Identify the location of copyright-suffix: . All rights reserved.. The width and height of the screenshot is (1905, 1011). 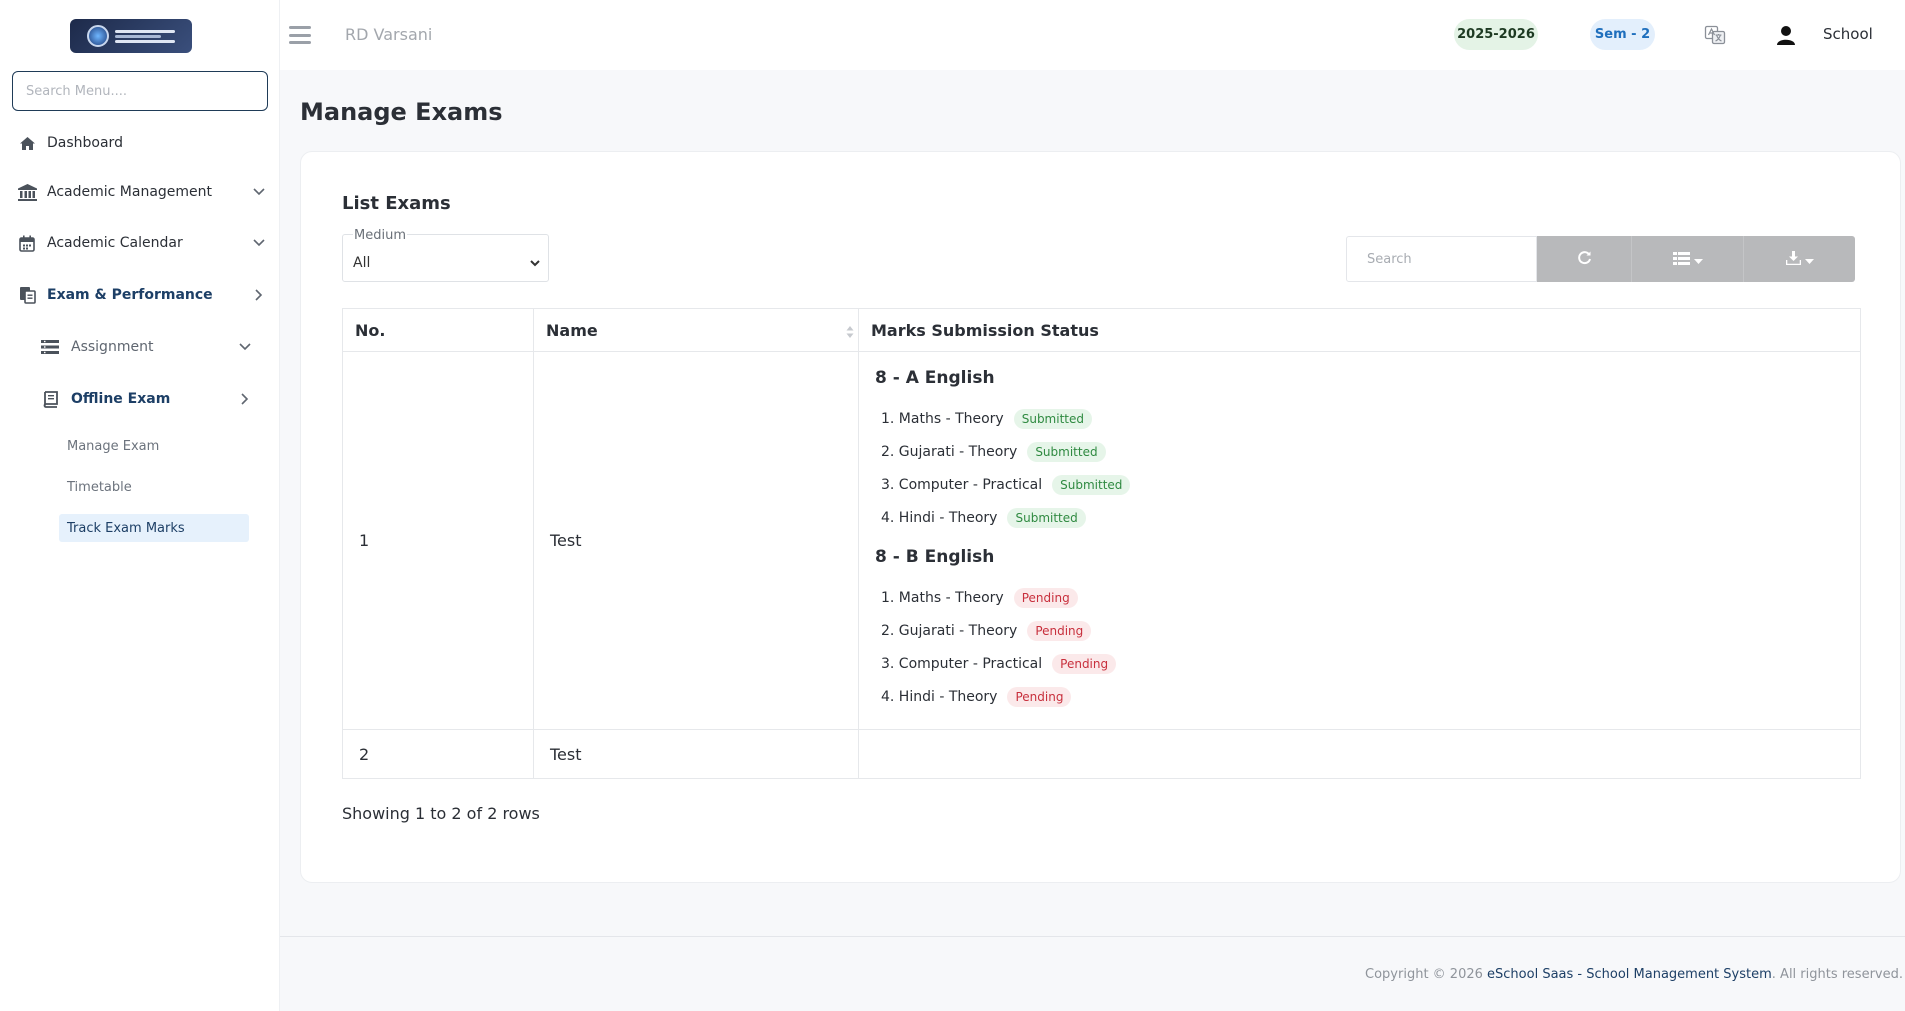
(1837, 974).